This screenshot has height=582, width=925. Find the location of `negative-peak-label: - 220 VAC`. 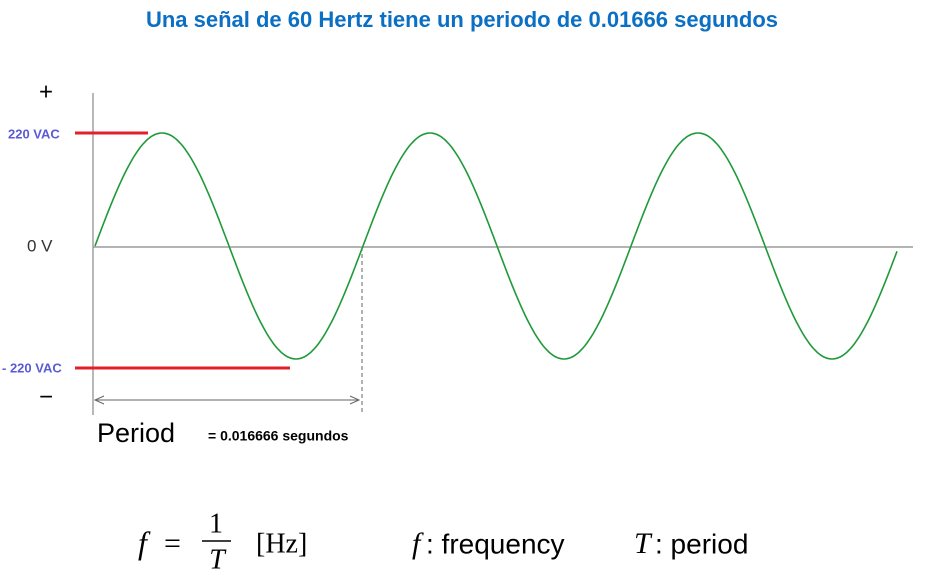

negative-peak-label: - 220 VAC is located at coordinates (32, 367).